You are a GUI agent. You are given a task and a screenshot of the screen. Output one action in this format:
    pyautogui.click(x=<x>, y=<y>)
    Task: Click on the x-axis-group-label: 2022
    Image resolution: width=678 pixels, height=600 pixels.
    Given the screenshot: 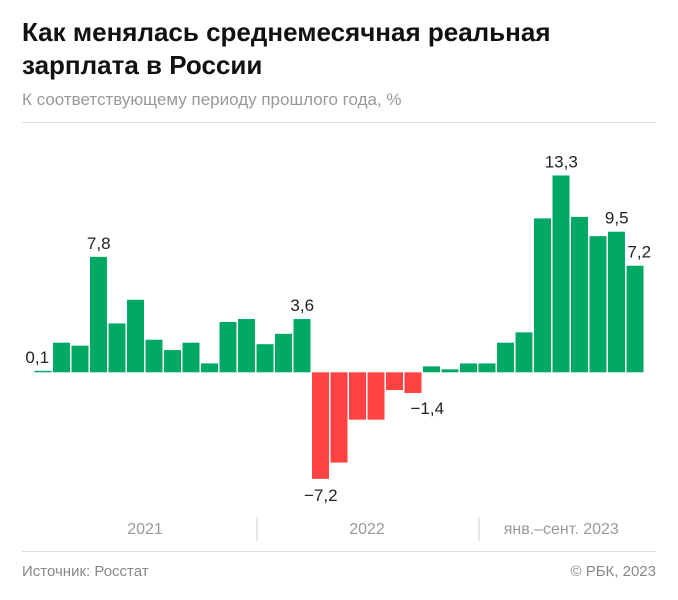 What is the action you would take?
    pyautogui.click(x=367, y=529)
    